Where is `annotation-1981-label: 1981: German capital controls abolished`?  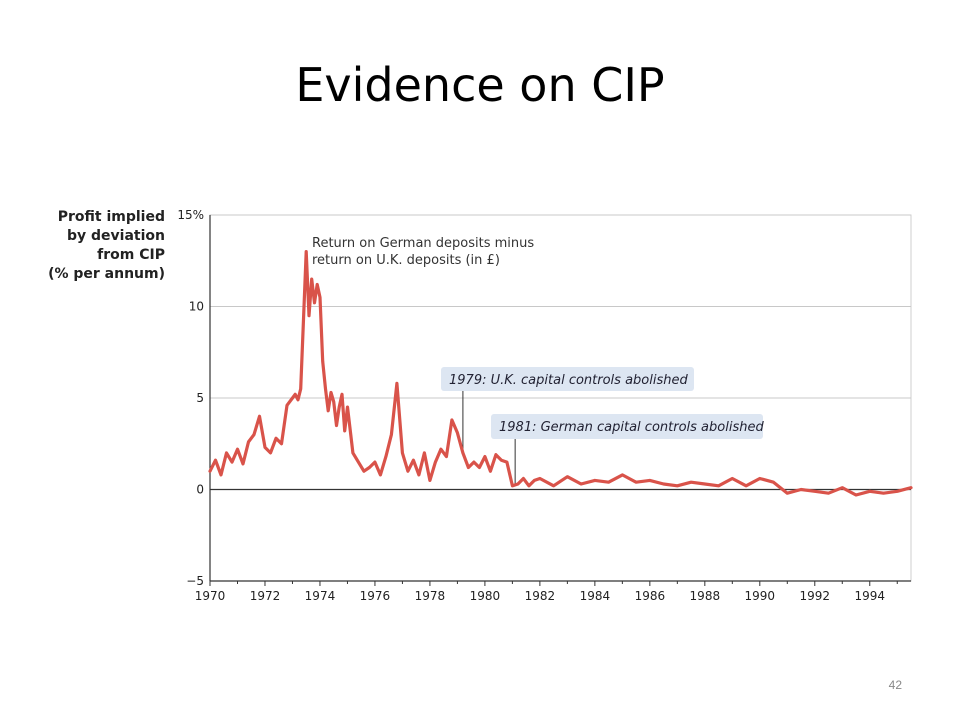 annotation-1981-label: 1981: German capital controls abolished is located at coordinates (631, 427).